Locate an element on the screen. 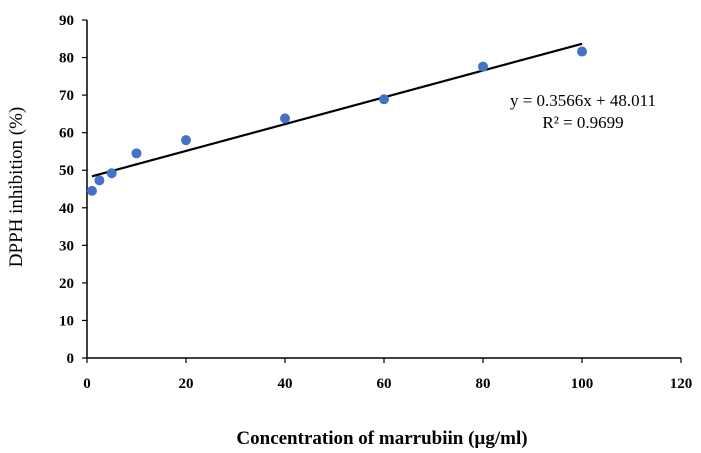 Image resolution: width=701 pixels, height=453 pixels. y-tick-label: 0 is located at coordinates (71, 359).